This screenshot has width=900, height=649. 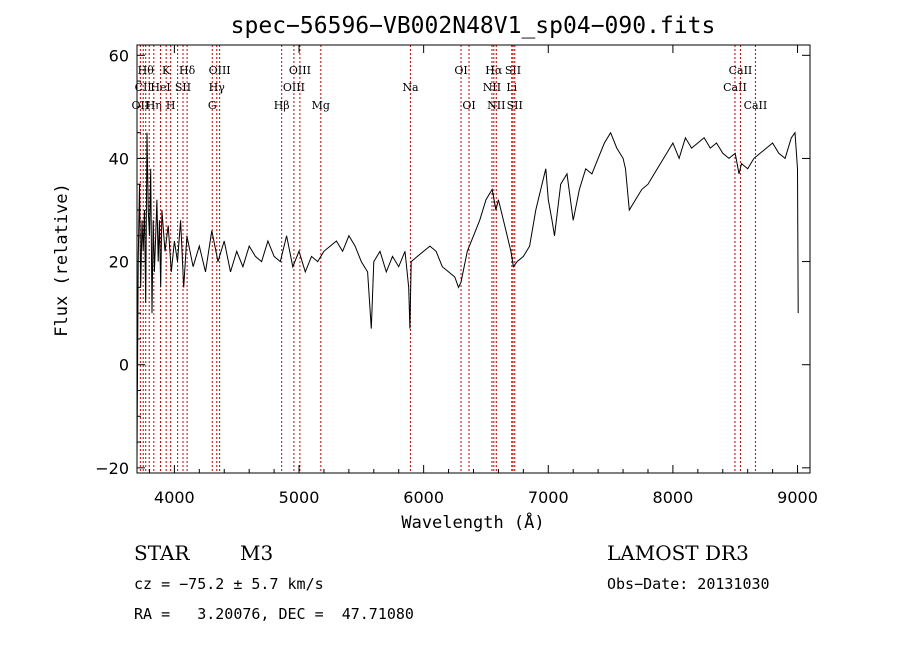 I want to click on line-marker-label: Mg, so click(x=321, y=105).